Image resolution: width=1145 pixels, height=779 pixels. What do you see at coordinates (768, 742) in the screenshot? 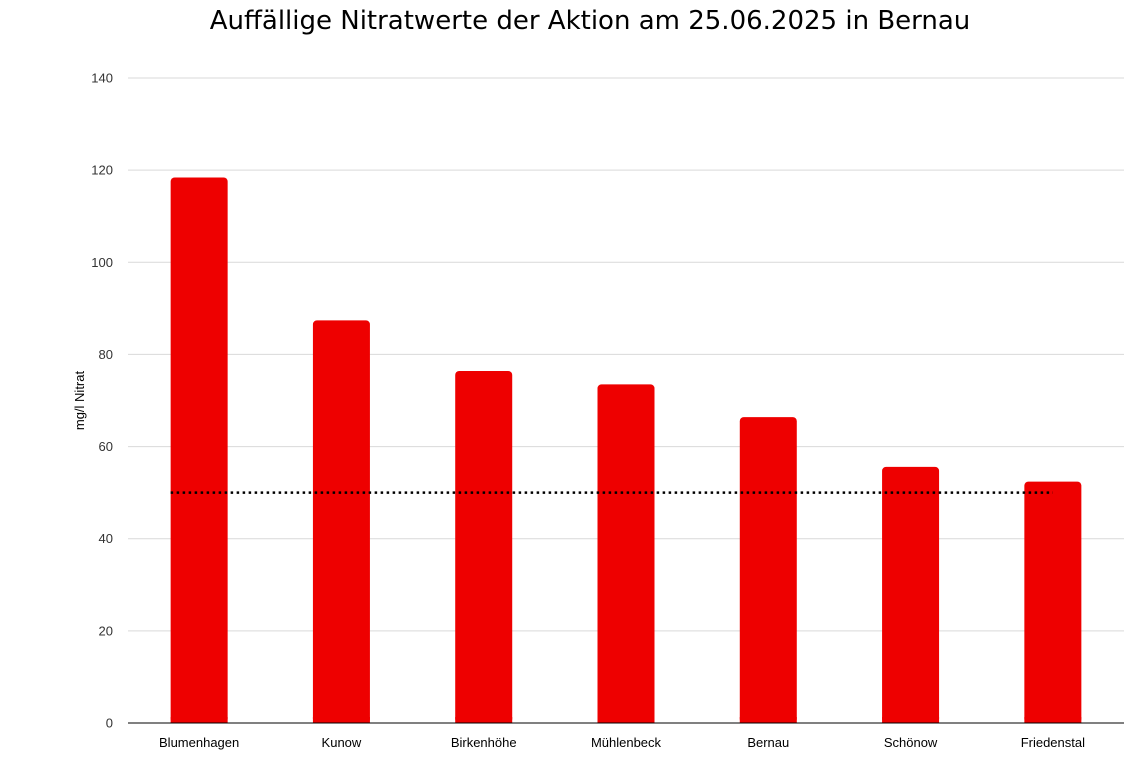
I see `x-tick-label: Bernau` at bounding box center [768, 742].